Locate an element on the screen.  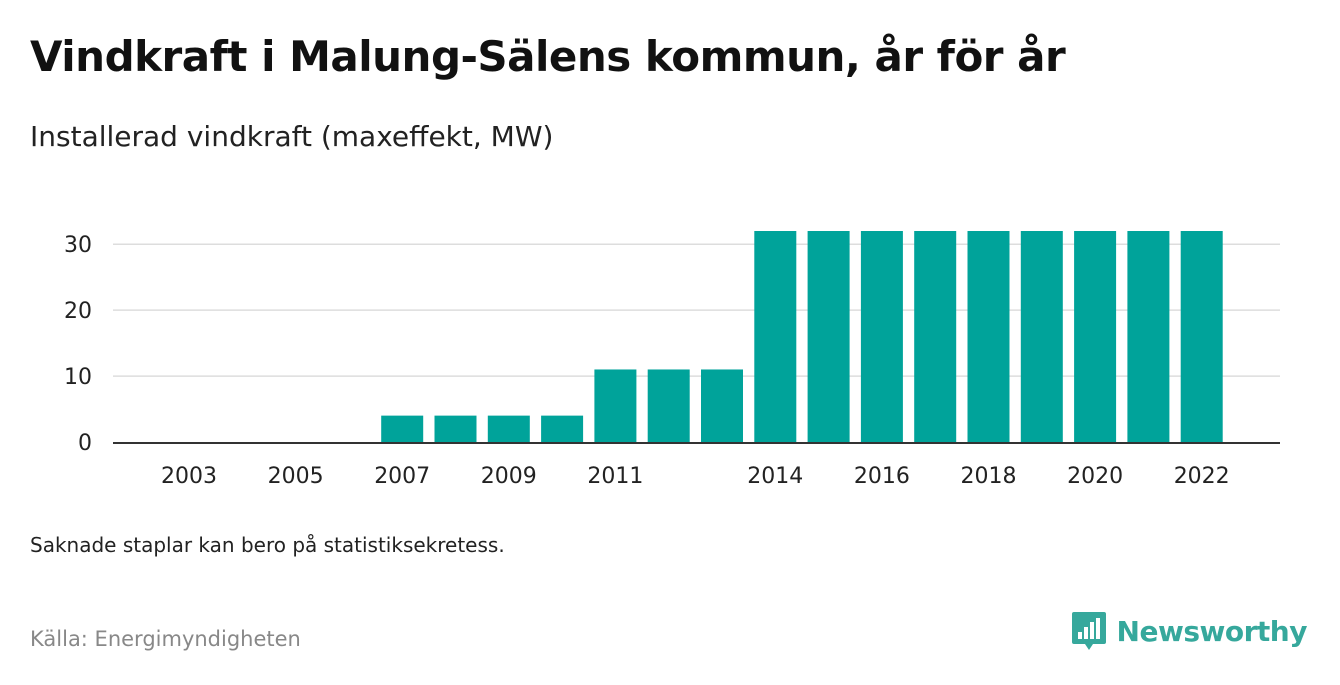
bar-2014 is located at coordinates (775, 336).